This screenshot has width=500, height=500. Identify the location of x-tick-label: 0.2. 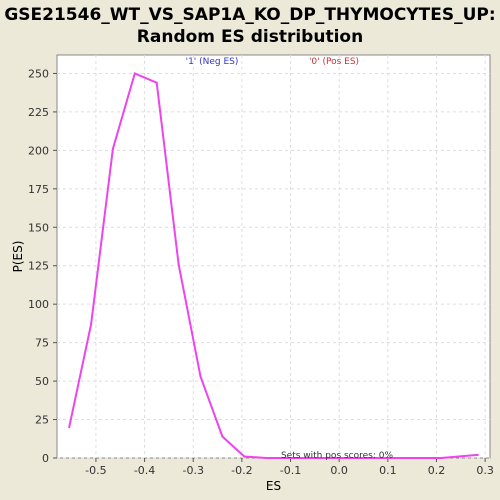
(437, 470).